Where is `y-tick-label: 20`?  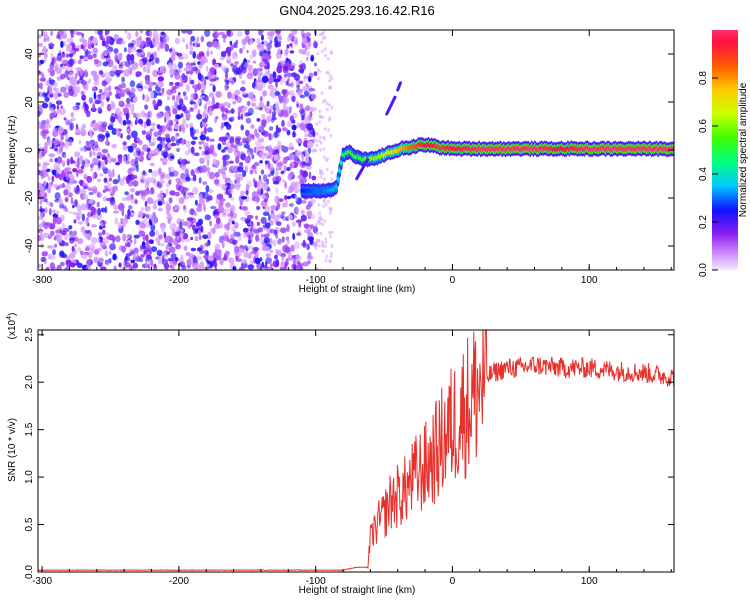 y-tick-label: 20 is located at coordinates (29, 102).